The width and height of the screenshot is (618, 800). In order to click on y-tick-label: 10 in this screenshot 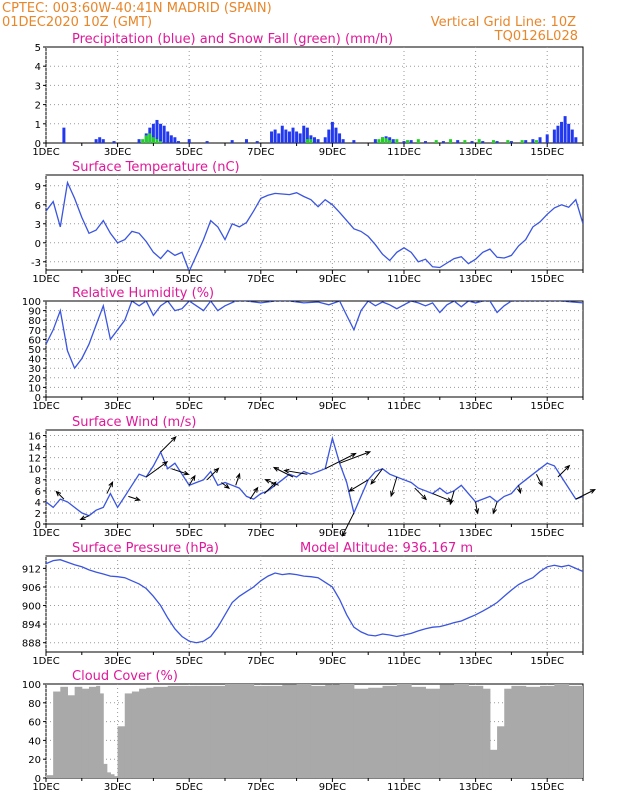, I will do `click(34, 470)`.